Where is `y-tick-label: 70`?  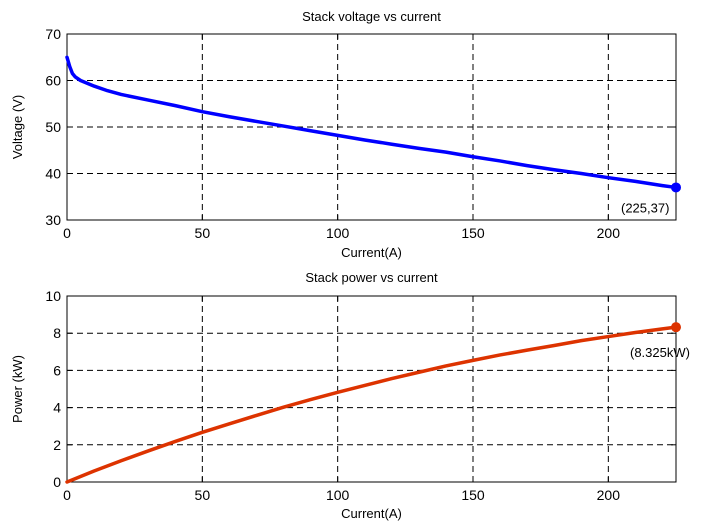
y-tick-label: 70 is located at coordinates (53, 34).